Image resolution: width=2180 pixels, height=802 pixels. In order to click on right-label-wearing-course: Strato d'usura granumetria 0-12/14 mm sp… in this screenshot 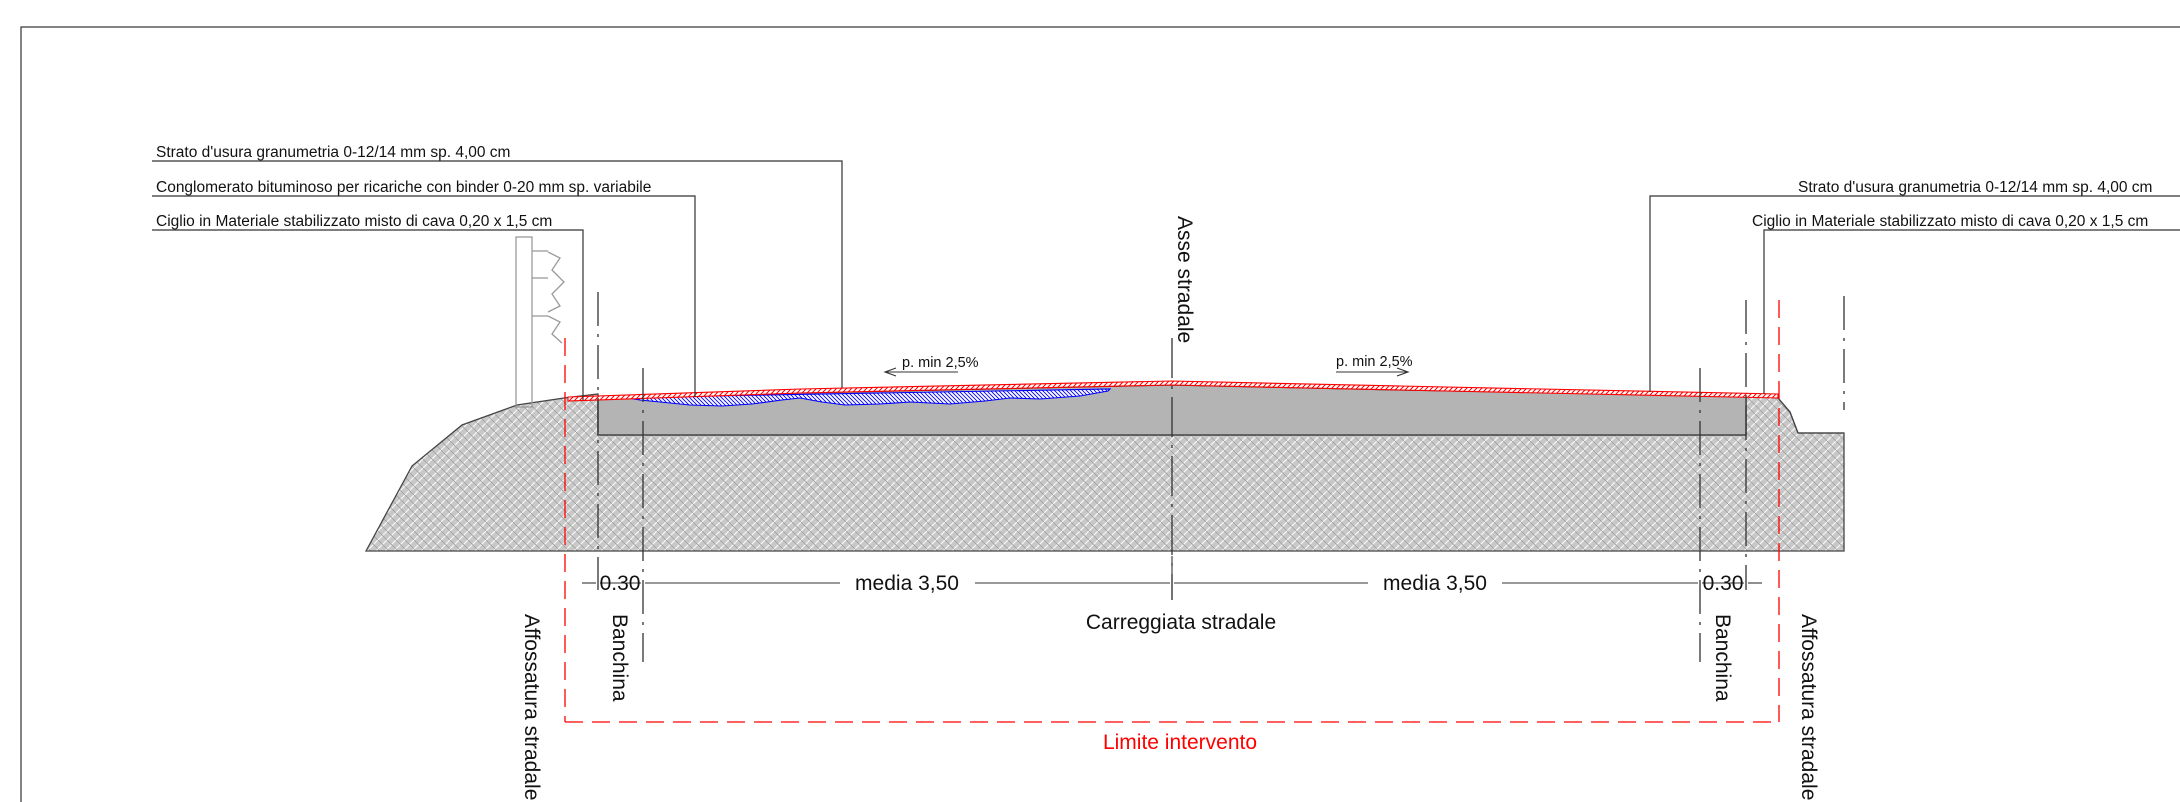, I will do `click(1975, 187)`.